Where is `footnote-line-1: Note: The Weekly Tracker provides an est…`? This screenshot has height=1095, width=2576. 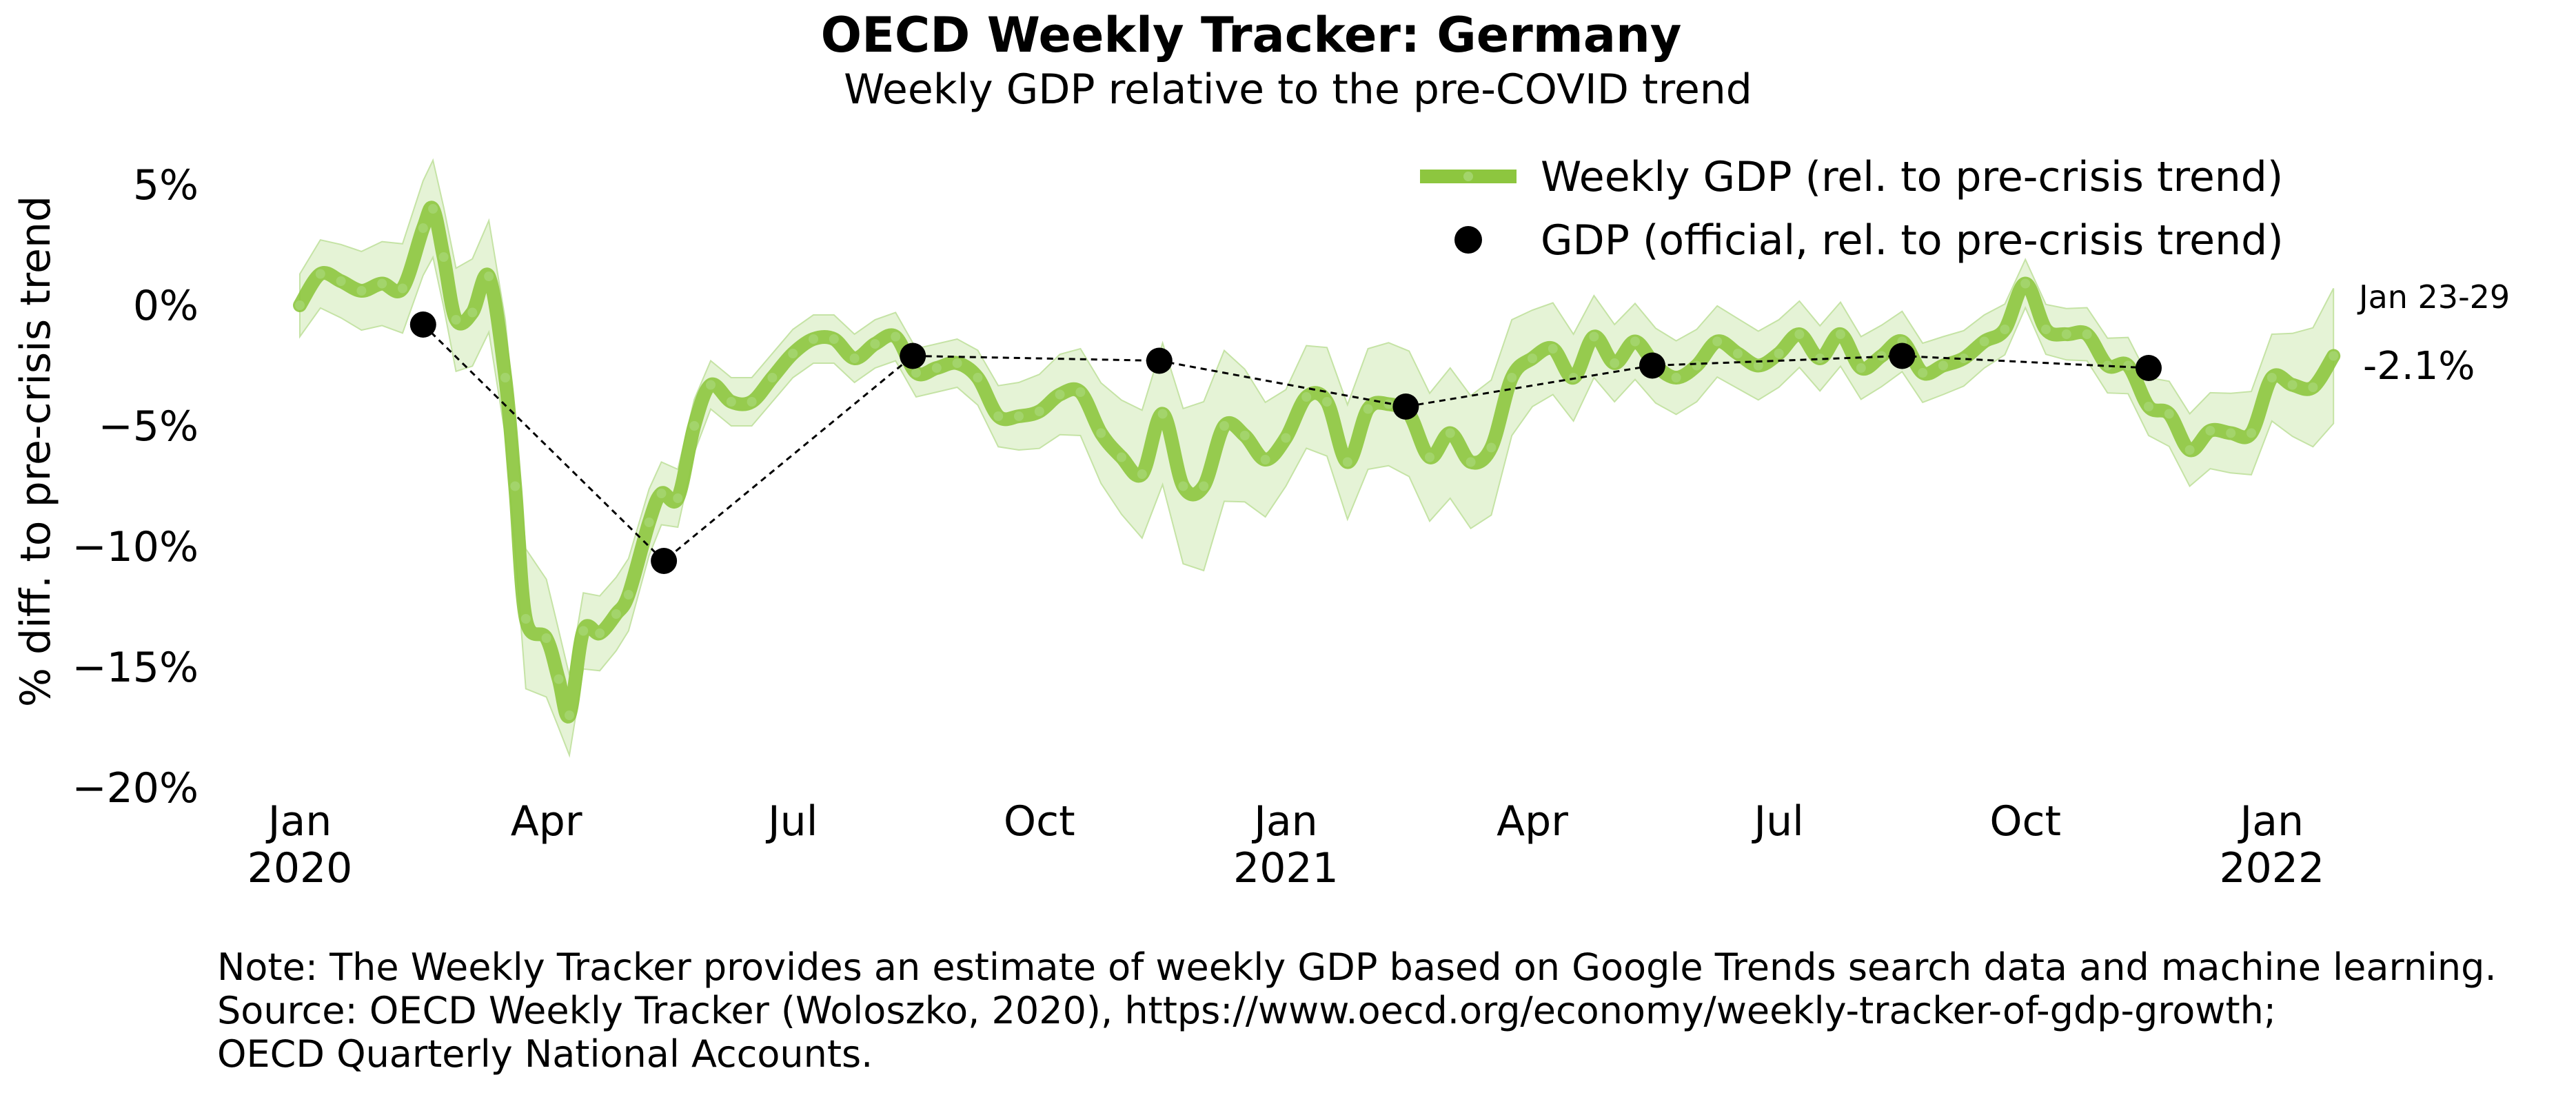 footnote-line-1: Note: The Weekly Tracker provides an est… is located at coordinates (1357, 967).